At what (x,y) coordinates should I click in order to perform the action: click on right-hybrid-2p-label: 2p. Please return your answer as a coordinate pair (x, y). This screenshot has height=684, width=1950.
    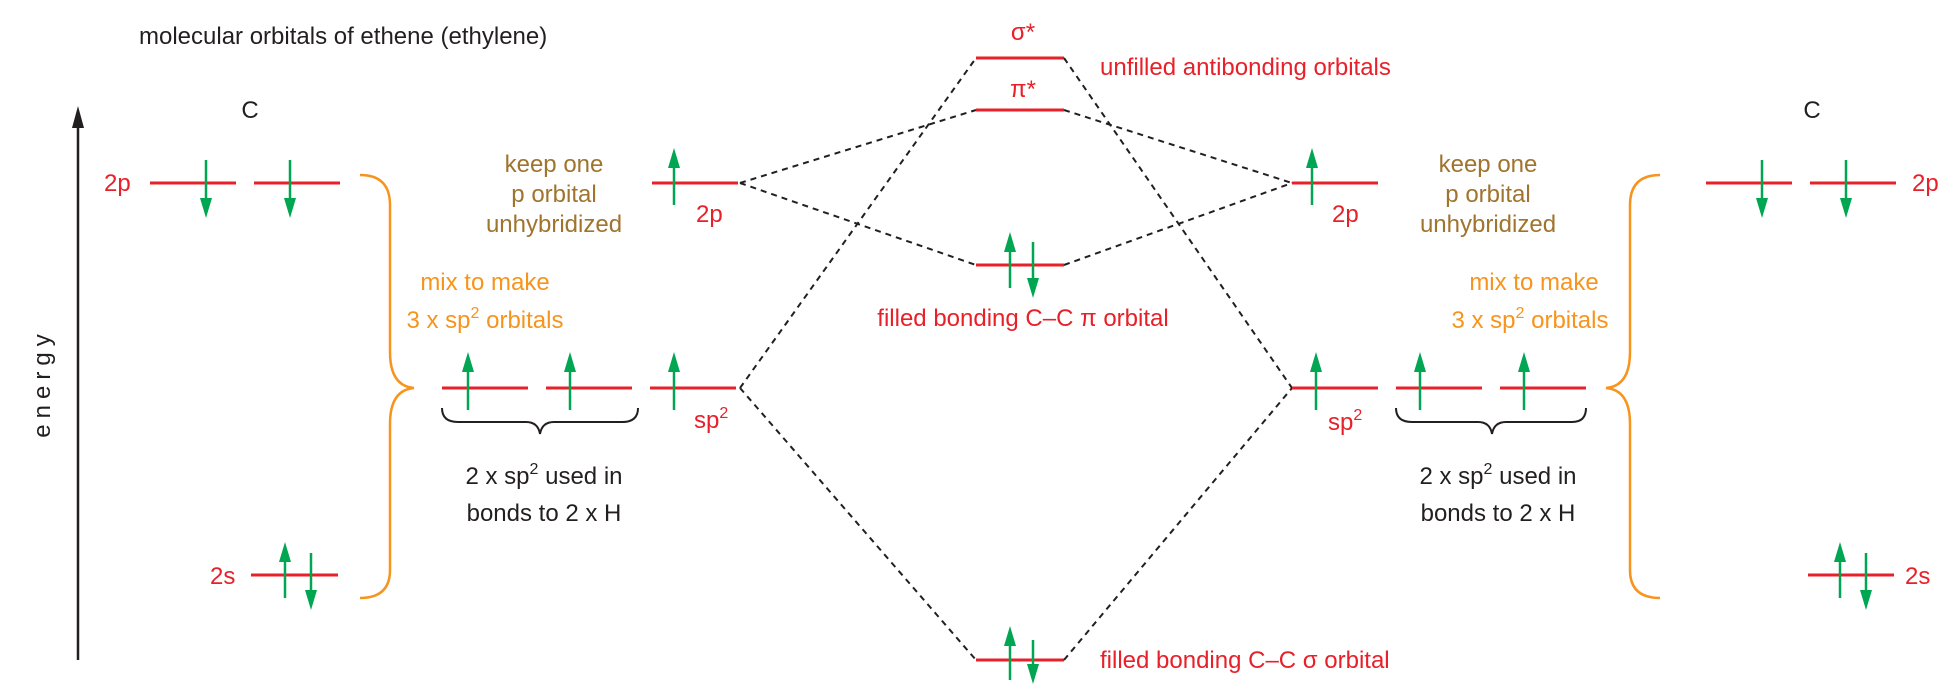
    Looking at the image, I should click on (1345, 214).